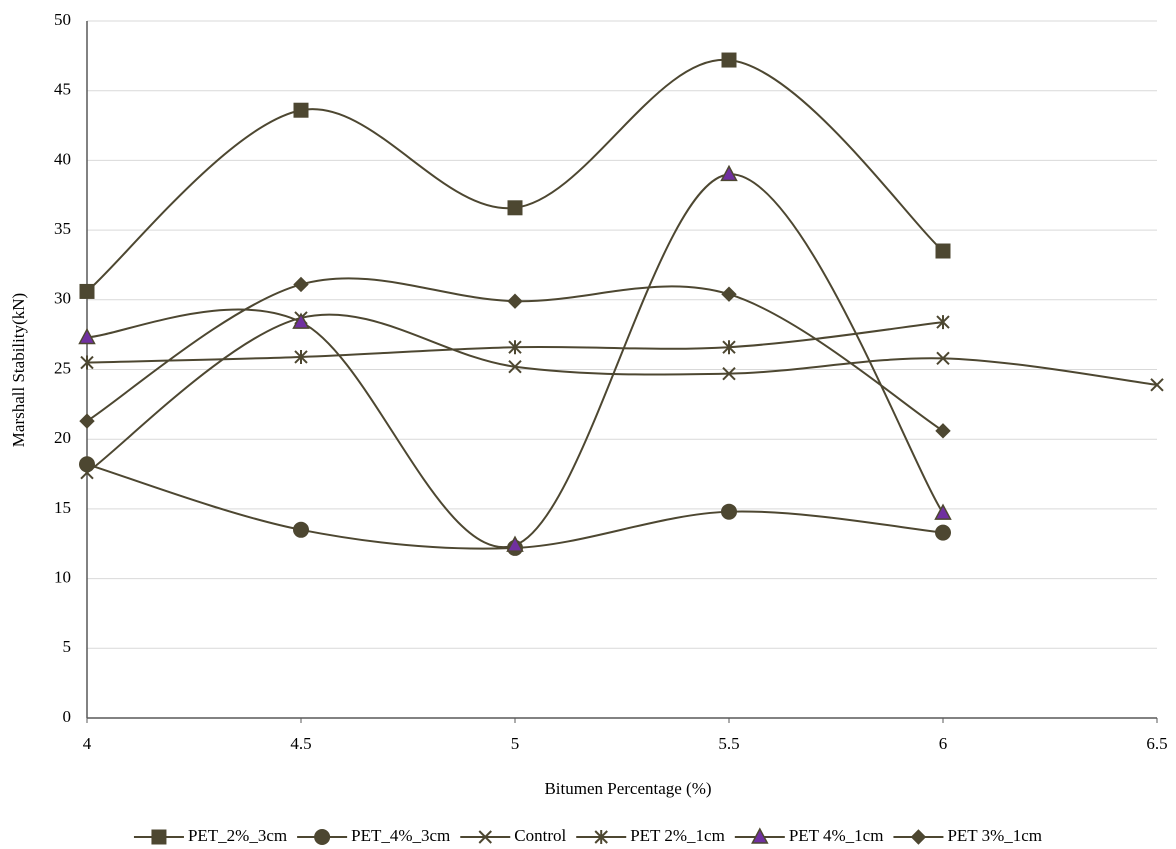  Describe the element at coordinates (62, 577) in the screenshot. I see `y-tick-label: 10` at that location.